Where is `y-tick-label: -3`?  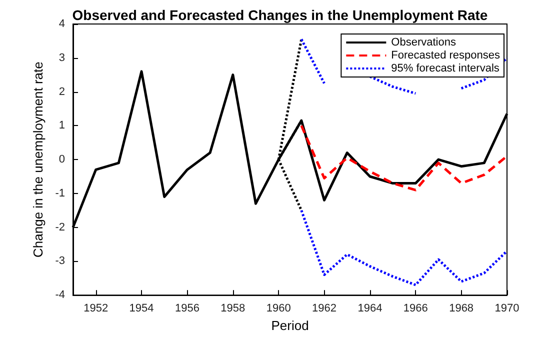
y-tick-label: -3 is located at coordinates (60, 261).